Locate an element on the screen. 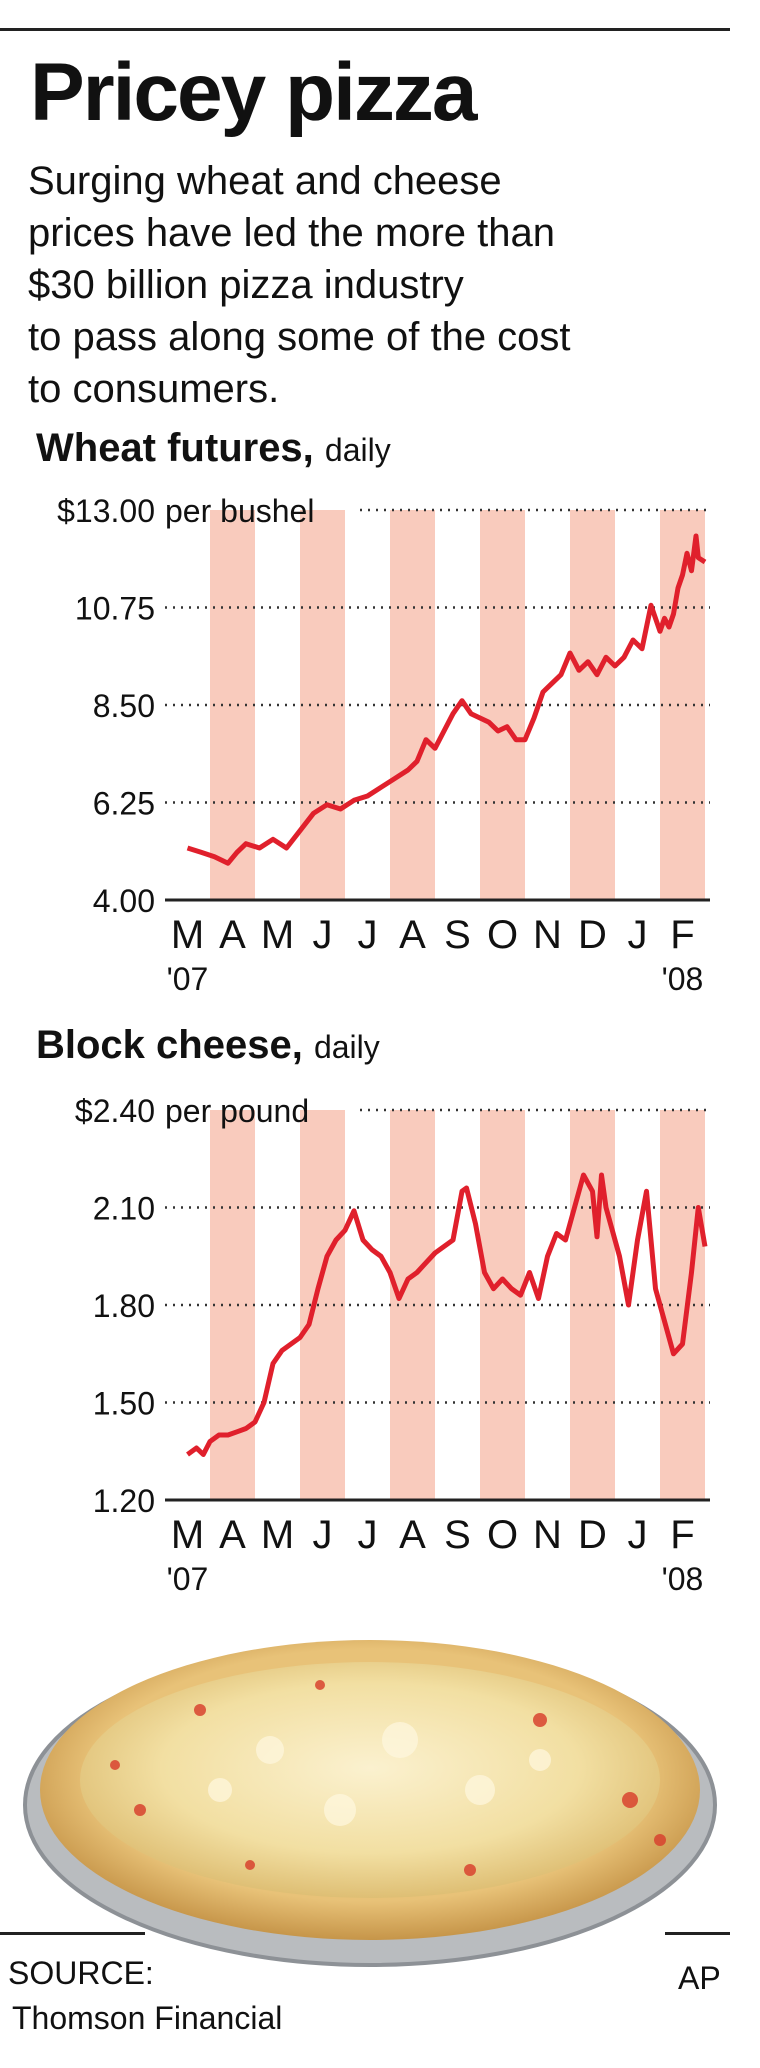 This screenshot has width=760, height=2068. pizza-cheese is located at coordinates (370, 1780).